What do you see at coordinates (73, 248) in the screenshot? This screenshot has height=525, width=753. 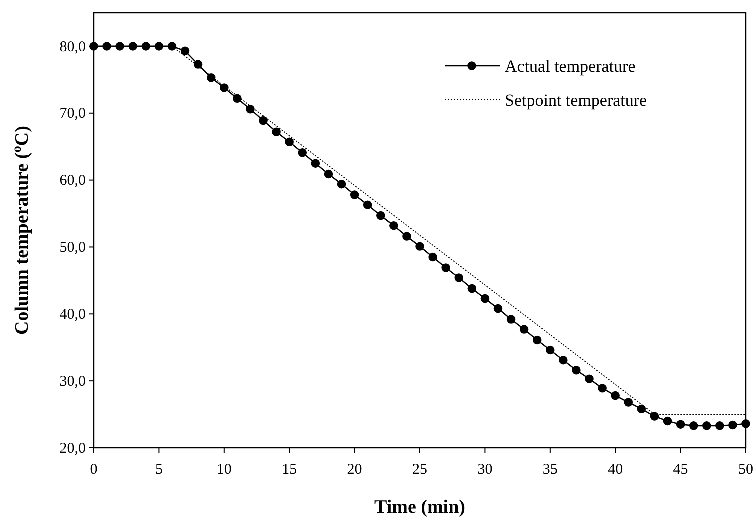 I see `y-tick-label: 50,0` at bounding box center [73, 248].